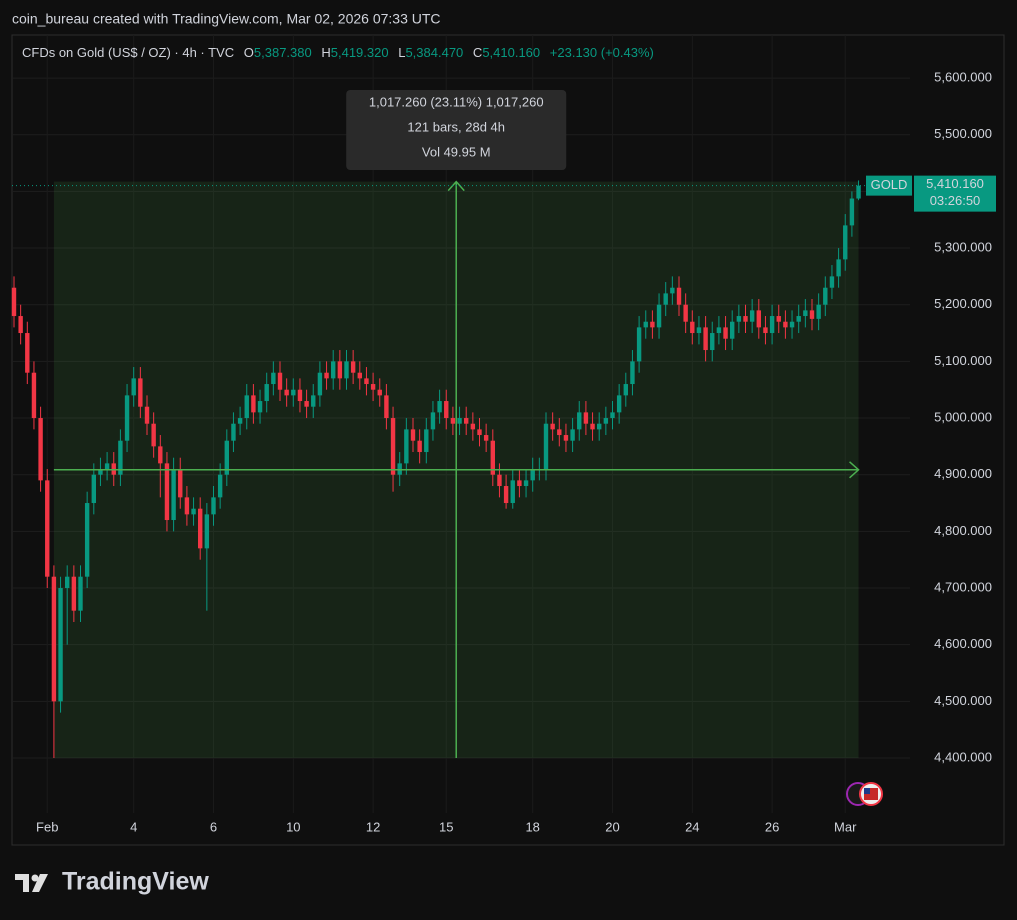  What do you see at coordinates (446, 826) in the screenshot?
I see `x-tick-label: 15` at bounding box center [446, 826].